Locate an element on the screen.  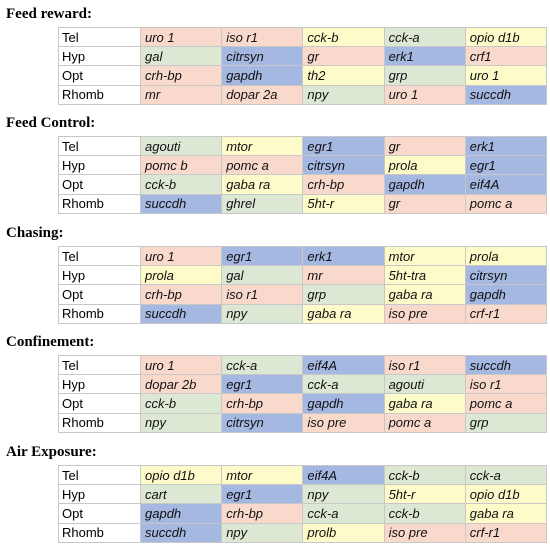
table-row: Hyp gal citrsyn gr erk1 crf1 is located at coordinates (302, 56).